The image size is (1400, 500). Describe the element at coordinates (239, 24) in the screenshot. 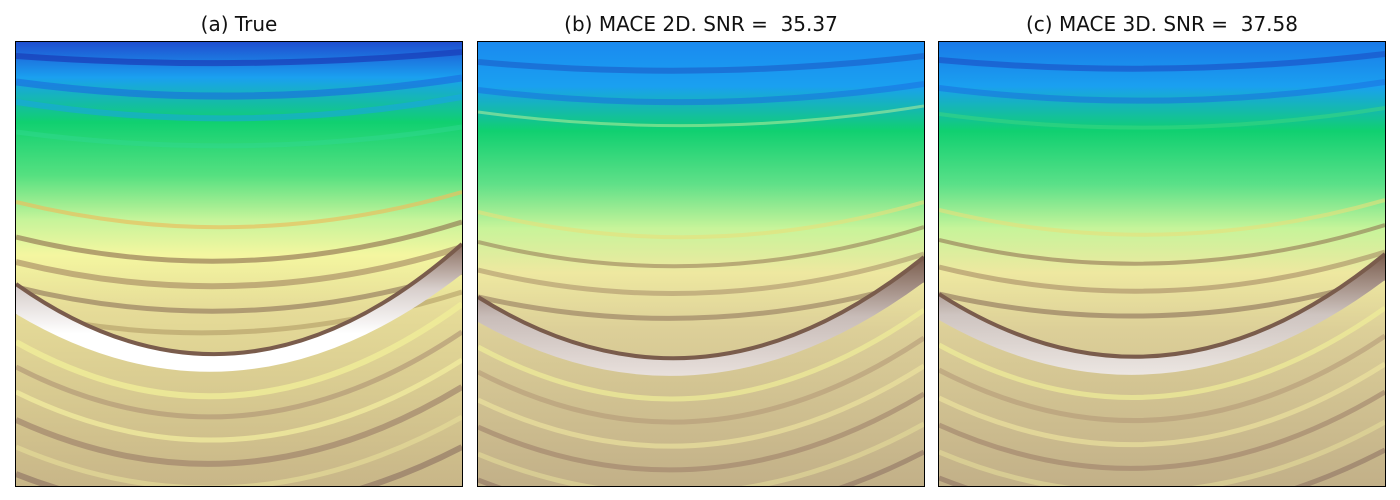

I see `panel-title-true: (a) True` at that location.